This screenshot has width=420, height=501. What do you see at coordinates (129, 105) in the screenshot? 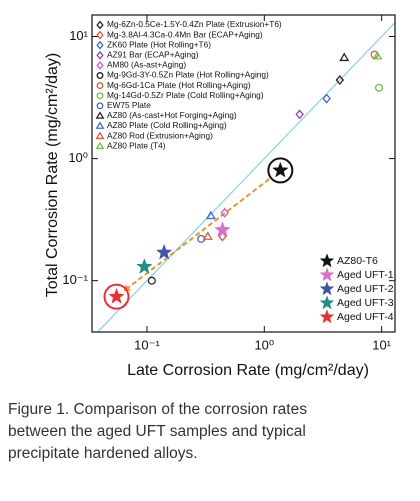
I see `legend-label: EW75 Plate` at bounding box center [129, 105].